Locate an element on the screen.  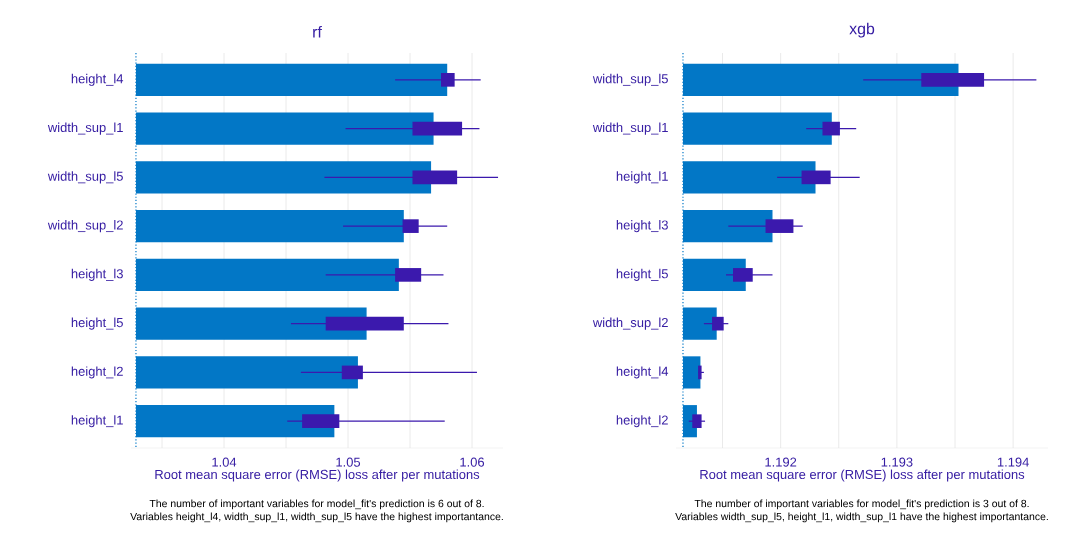
x-tick-label: 1.06 is located at coordinates (472, 462).